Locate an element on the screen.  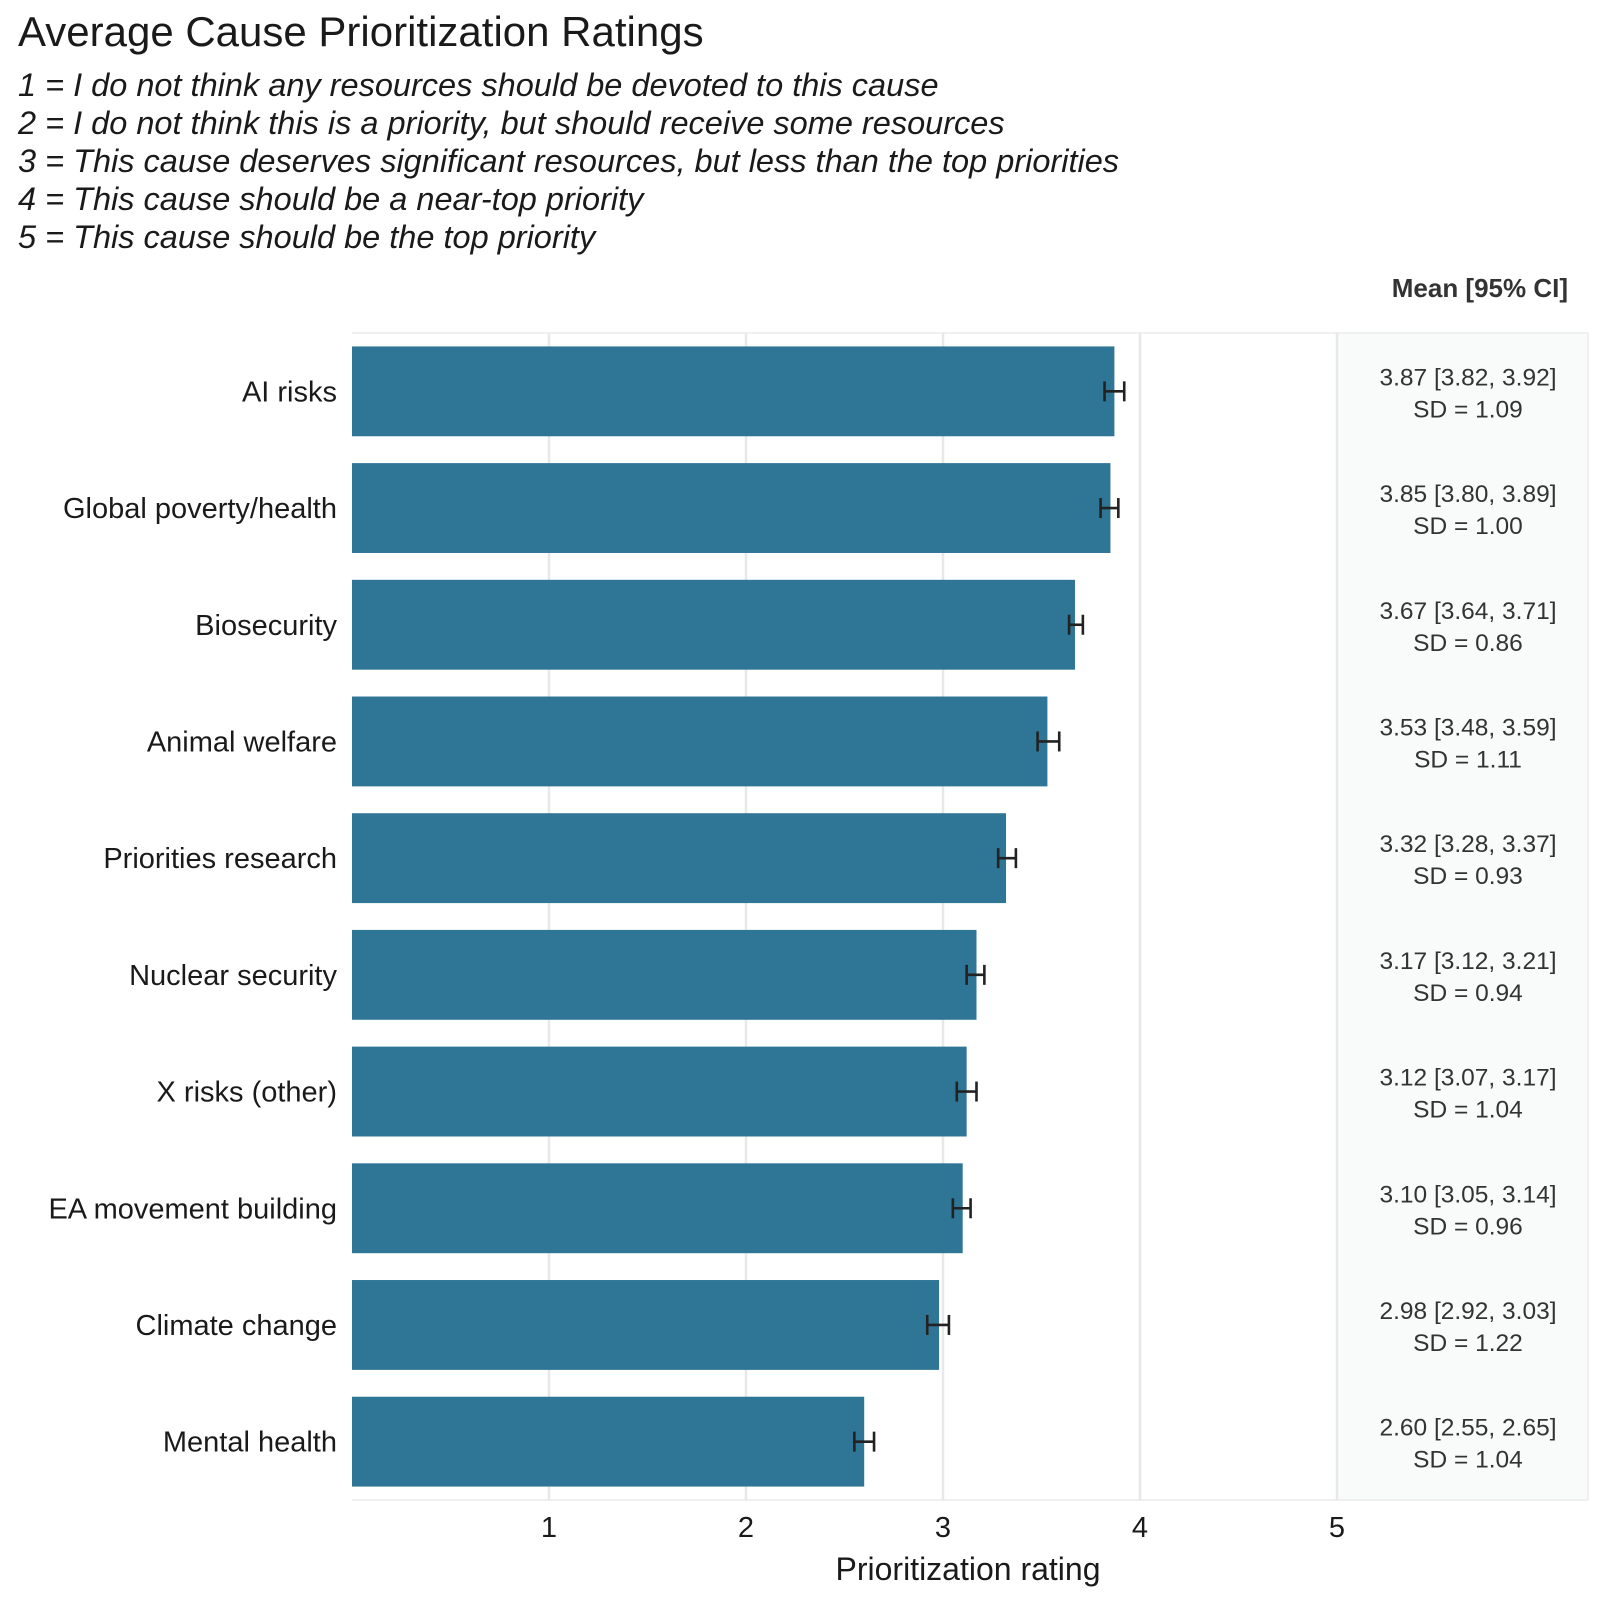
category-label-9: Mental health is located at coordinates (250, 1443).